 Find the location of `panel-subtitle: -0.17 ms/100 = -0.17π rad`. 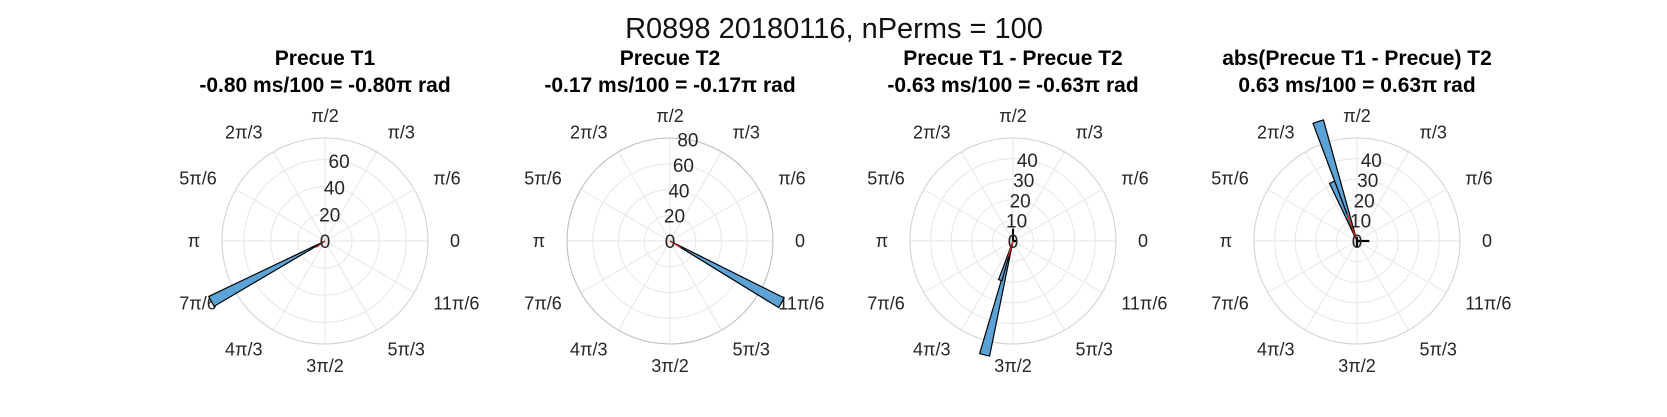

panel-subtitle: -0.17 ms/100 = -0.17π rad is located at coordinates (669, 85).